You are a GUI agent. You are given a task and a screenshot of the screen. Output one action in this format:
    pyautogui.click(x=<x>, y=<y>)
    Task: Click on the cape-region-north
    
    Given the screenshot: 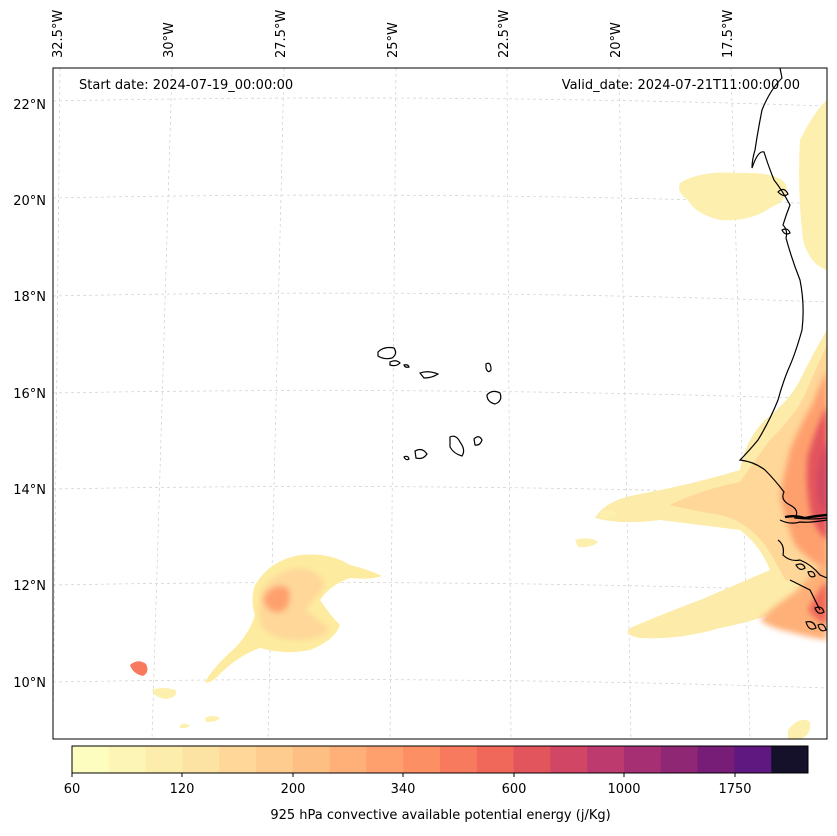 What is the action you would take?
    pyautogui.click(x=733, y=196)
    